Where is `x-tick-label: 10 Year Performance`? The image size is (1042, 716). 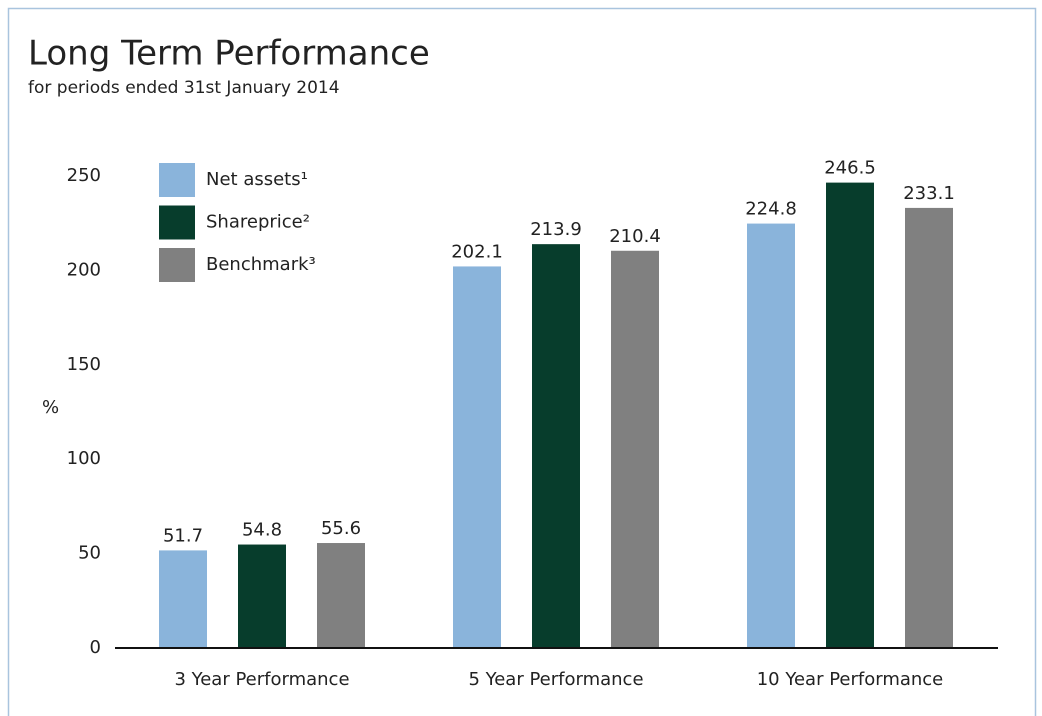 x-tick-label: 10 Year Performance is located at coordinates (850, 679).